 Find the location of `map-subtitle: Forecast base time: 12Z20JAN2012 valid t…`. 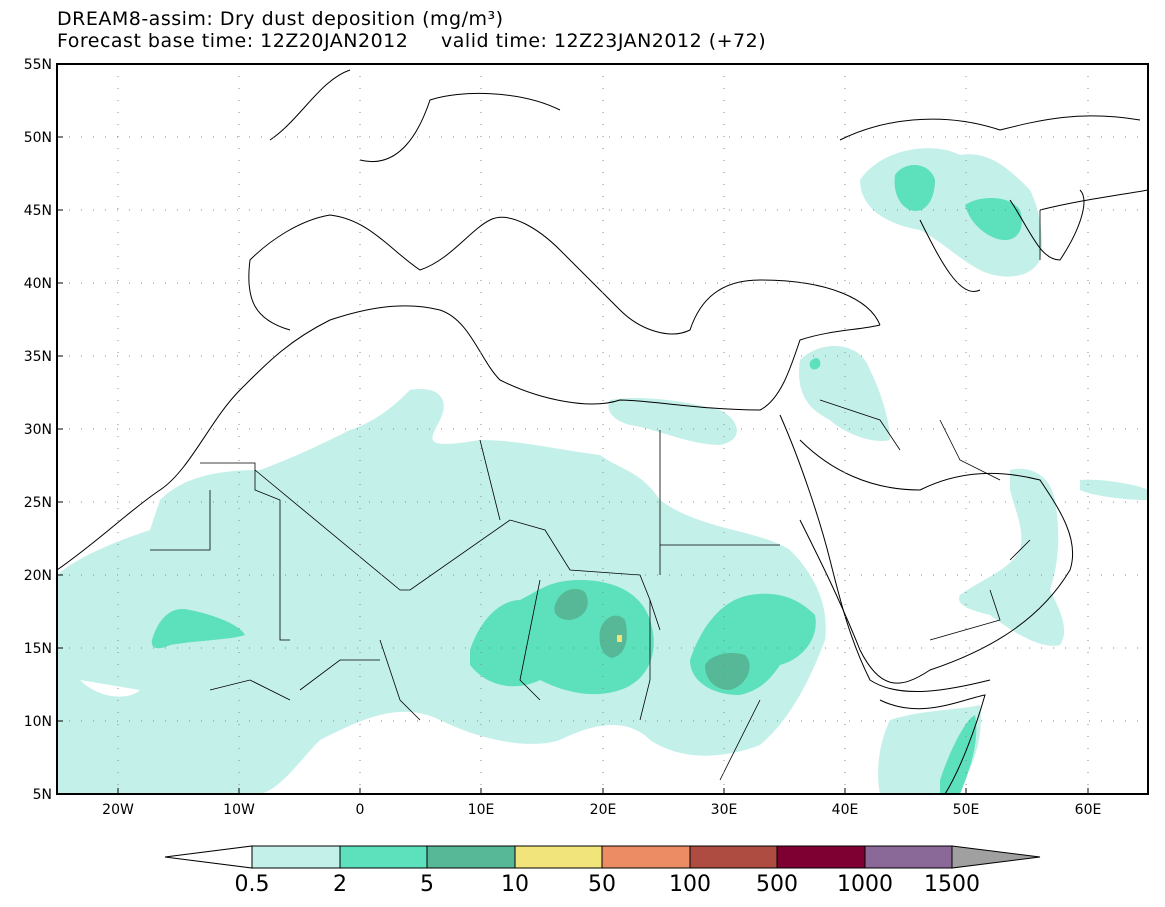

map-subtitle: Forecast base time: 12Z20JAN2012 valid t… is located at coordinates (411, 41).